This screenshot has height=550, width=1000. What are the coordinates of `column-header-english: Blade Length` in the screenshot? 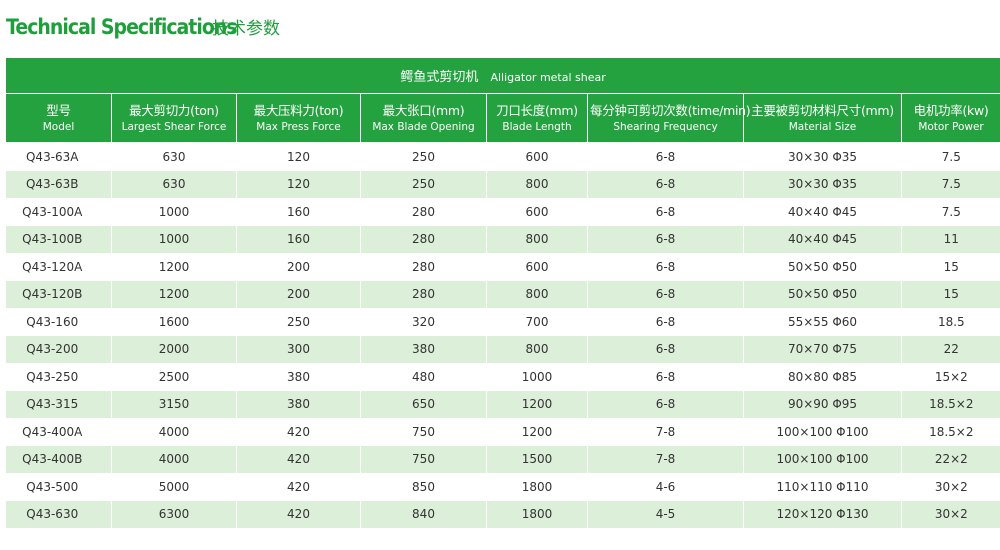 It's located at (537, 126).